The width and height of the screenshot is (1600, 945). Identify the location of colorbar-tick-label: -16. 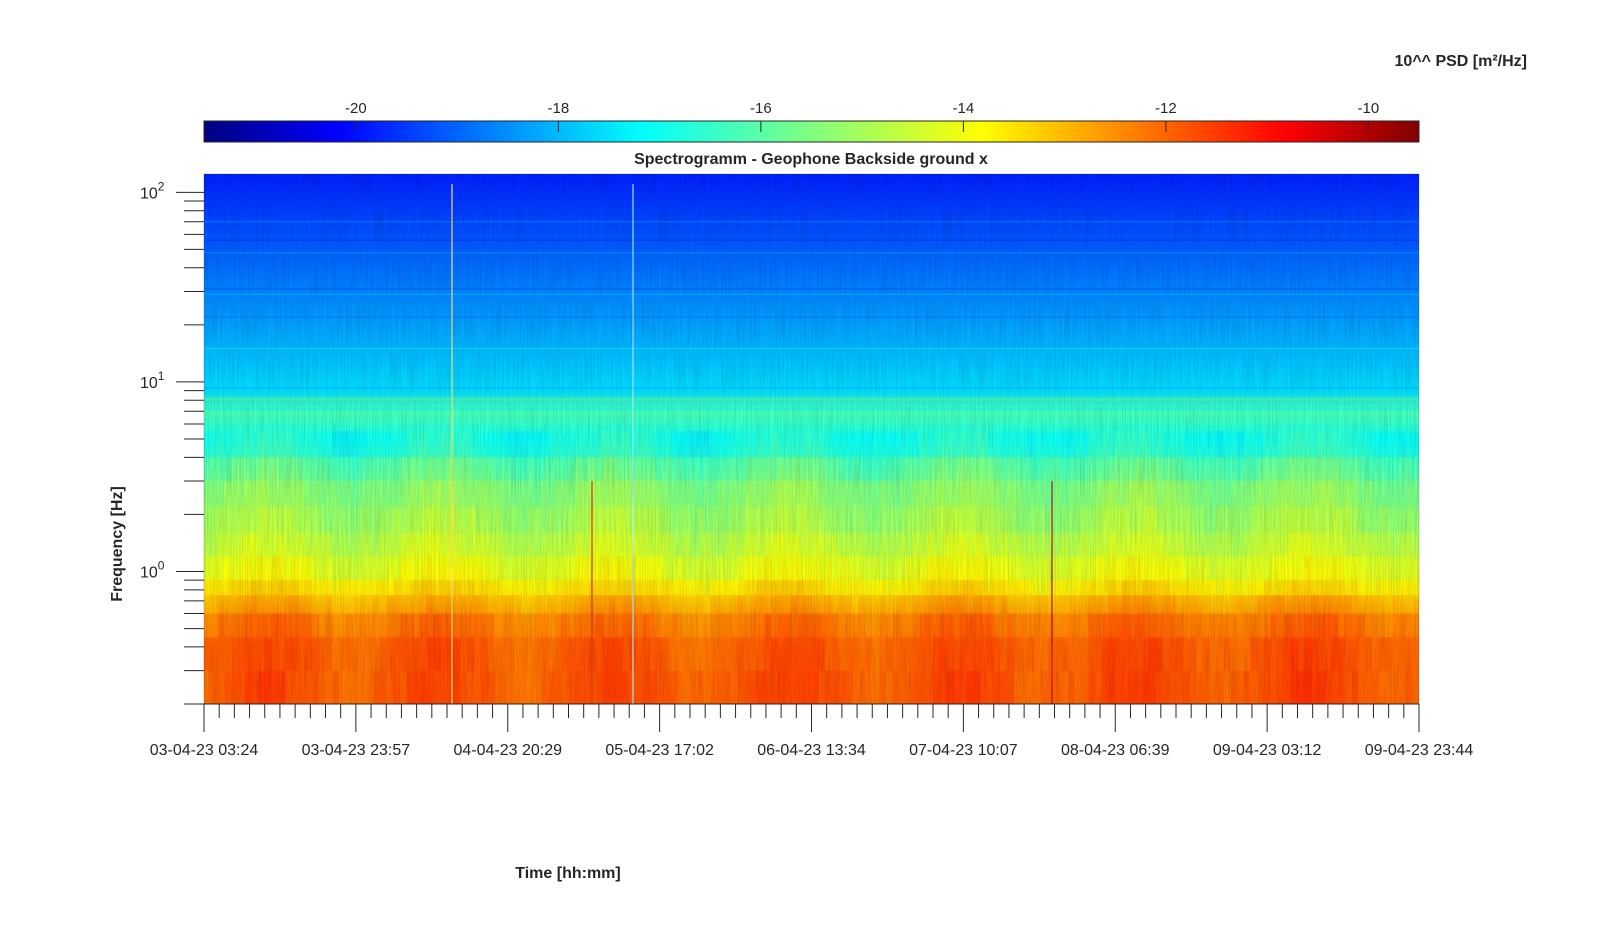
(761, 108).